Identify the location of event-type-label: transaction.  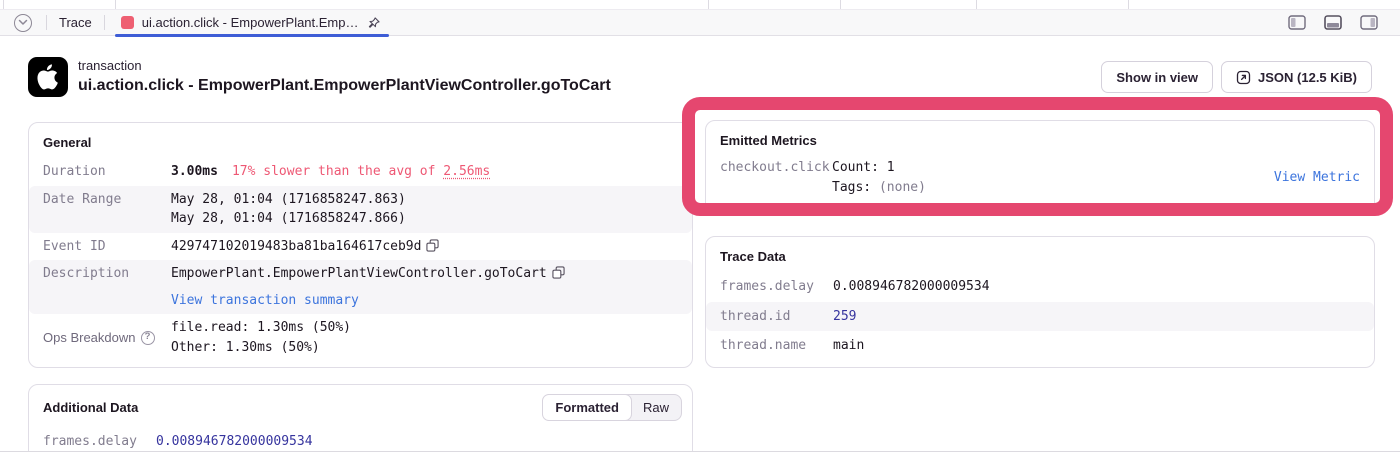
(110, 66).